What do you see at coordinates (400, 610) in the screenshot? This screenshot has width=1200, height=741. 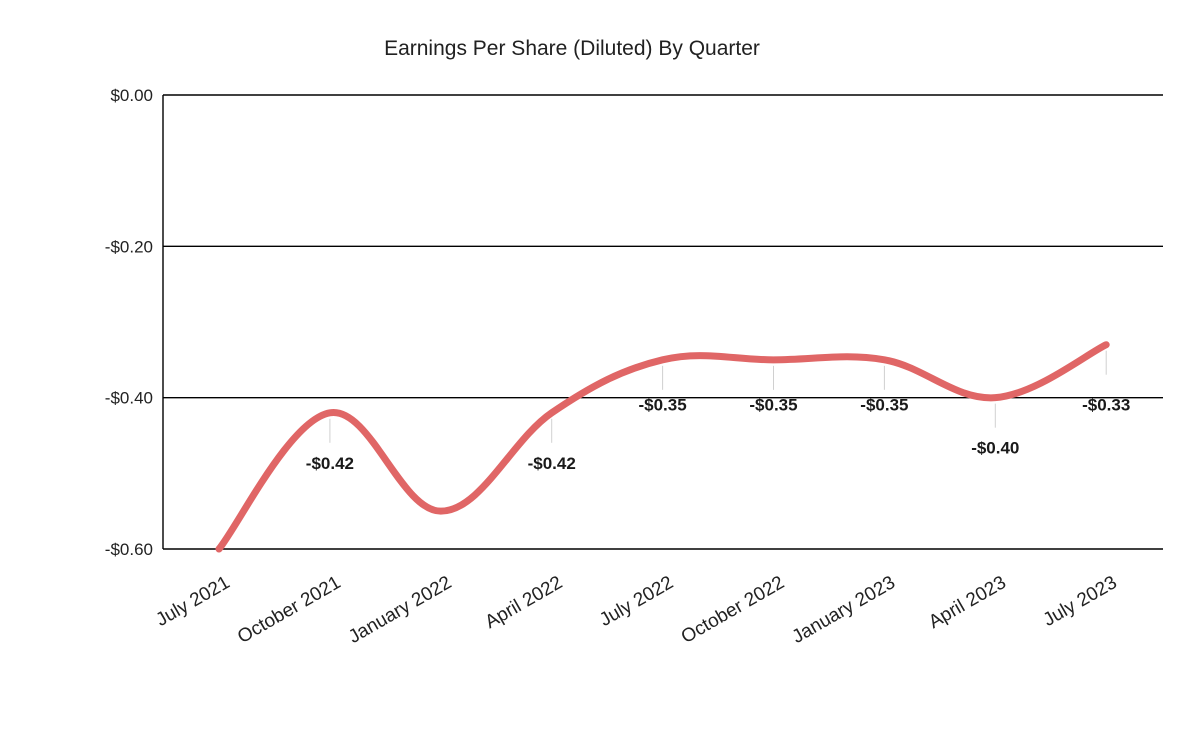 I see `x-tick-label: January 2022` at bounding box center [400, 610].